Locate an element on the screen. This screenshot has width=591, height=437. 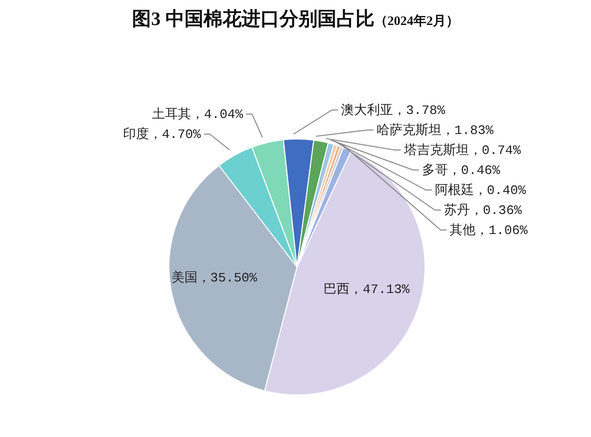
chart-title: 图3 中国棉花进口分别国占比 is located at coordinates (253, 19).